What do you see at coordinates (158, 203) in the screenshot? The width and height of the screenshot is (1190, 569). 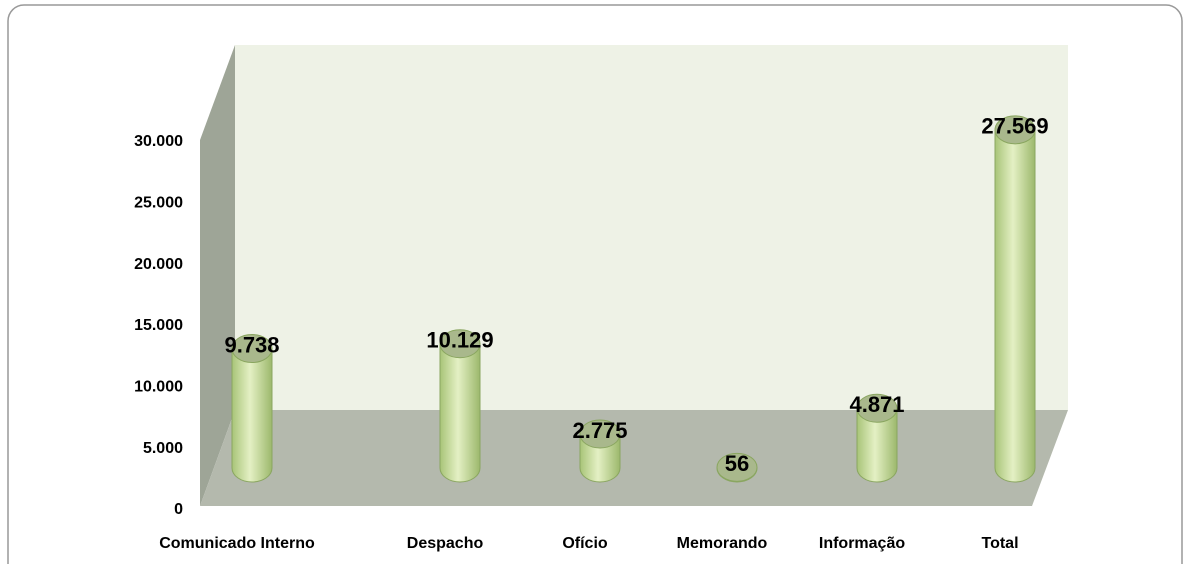 I see `y-tick-label: 25.000` at bounding box center [158, 203].